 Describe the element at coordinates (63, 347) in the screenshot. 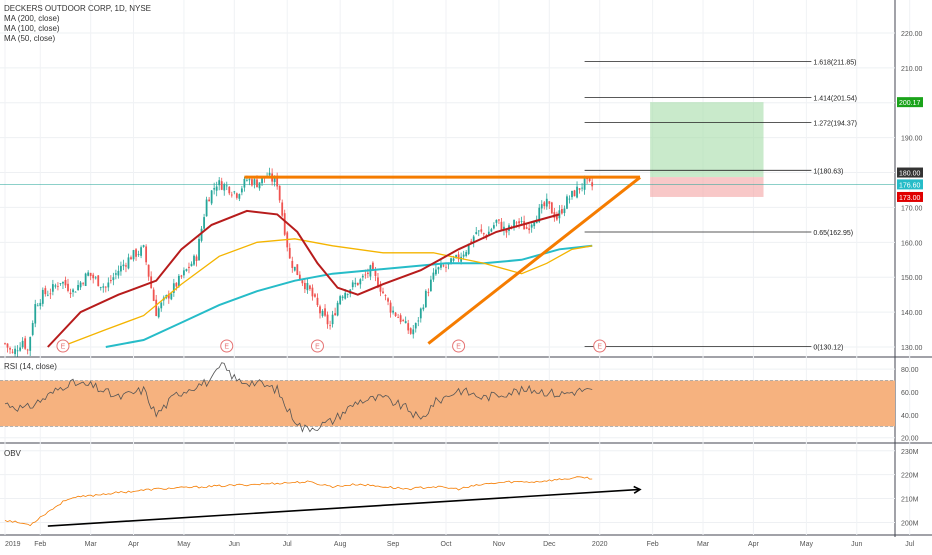

I see `earnings-marker-label: E` at that location.